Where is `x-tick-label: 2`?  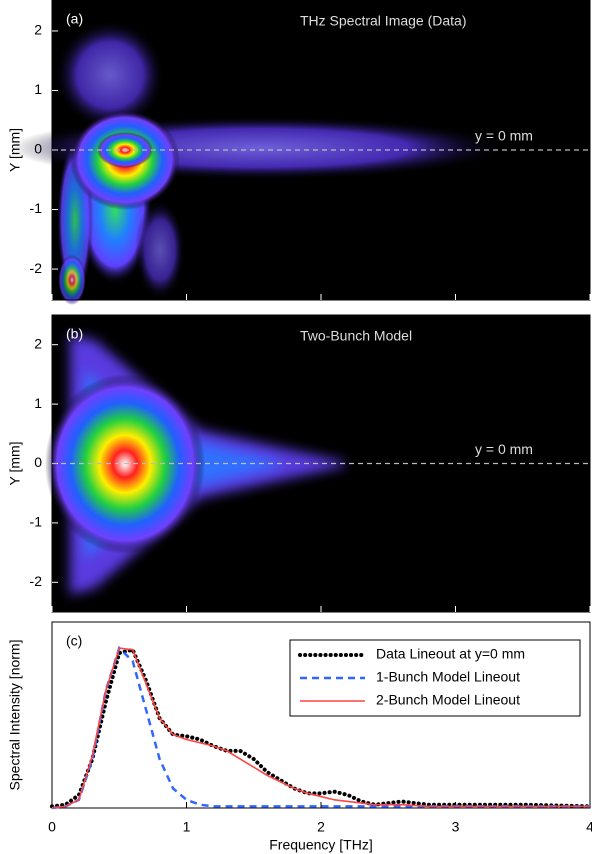 x-tick-label: 2 is located at coordinates (321, 827).